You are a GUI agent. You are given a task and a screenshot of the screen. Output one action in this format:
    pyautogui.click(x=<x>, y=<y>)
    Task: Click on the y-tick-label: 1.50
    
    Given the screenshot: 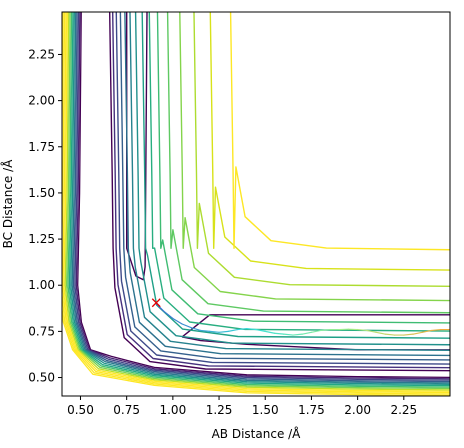 What is the action you would take?
    pyautogui.click(x=41, y=193)
    